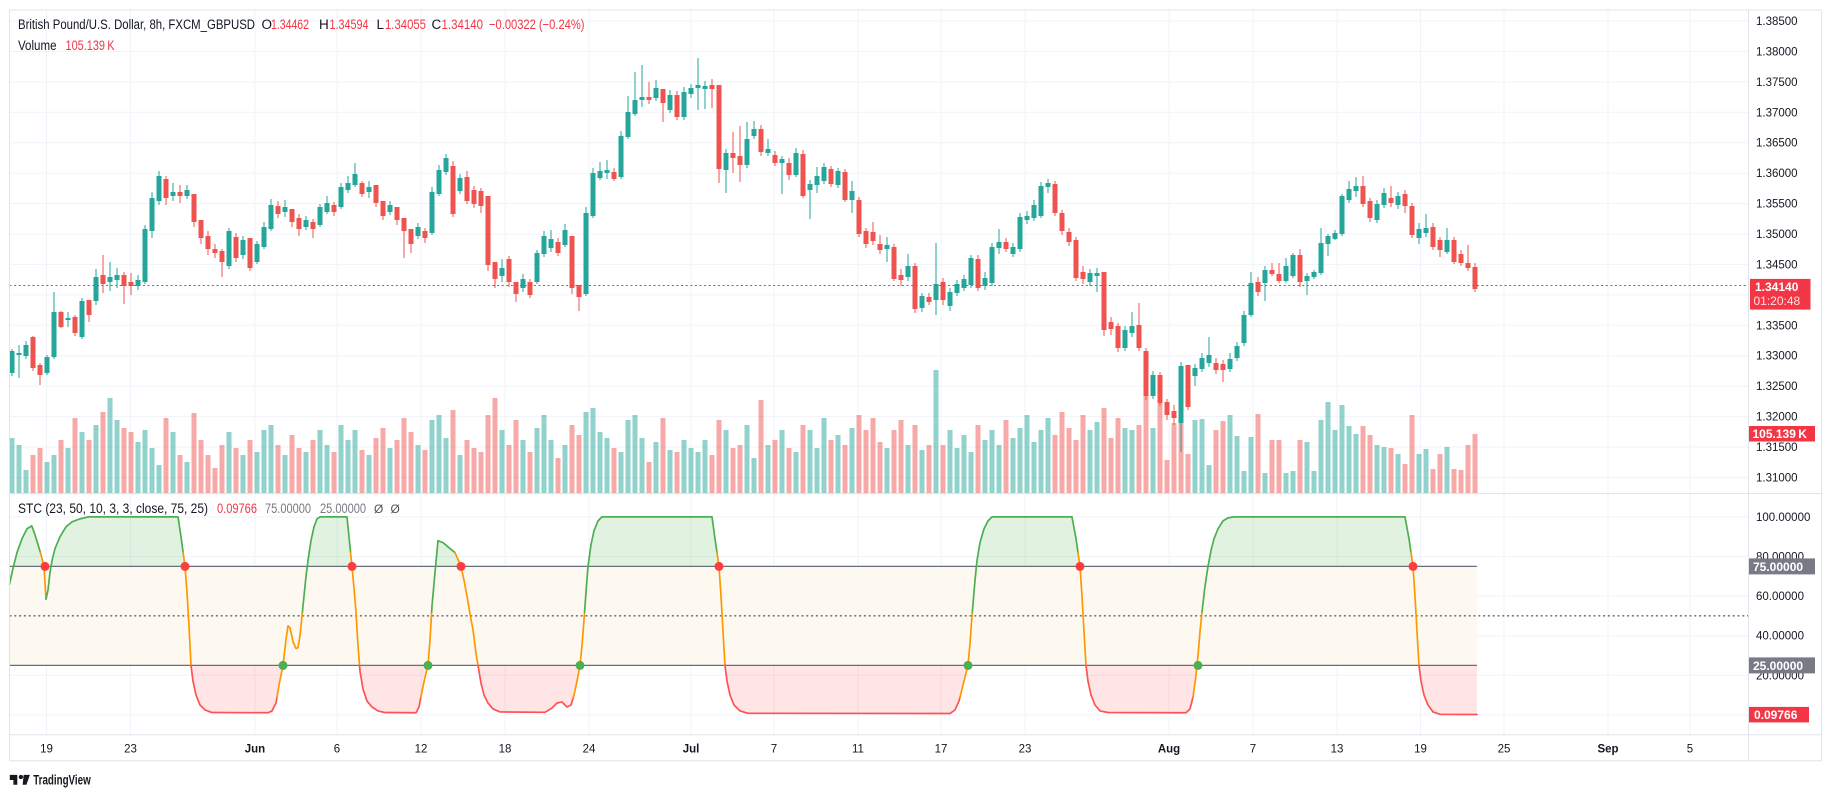 The image size is (1832, 798). I want to click on svg-text: 1.38500, so click(1777, 22).